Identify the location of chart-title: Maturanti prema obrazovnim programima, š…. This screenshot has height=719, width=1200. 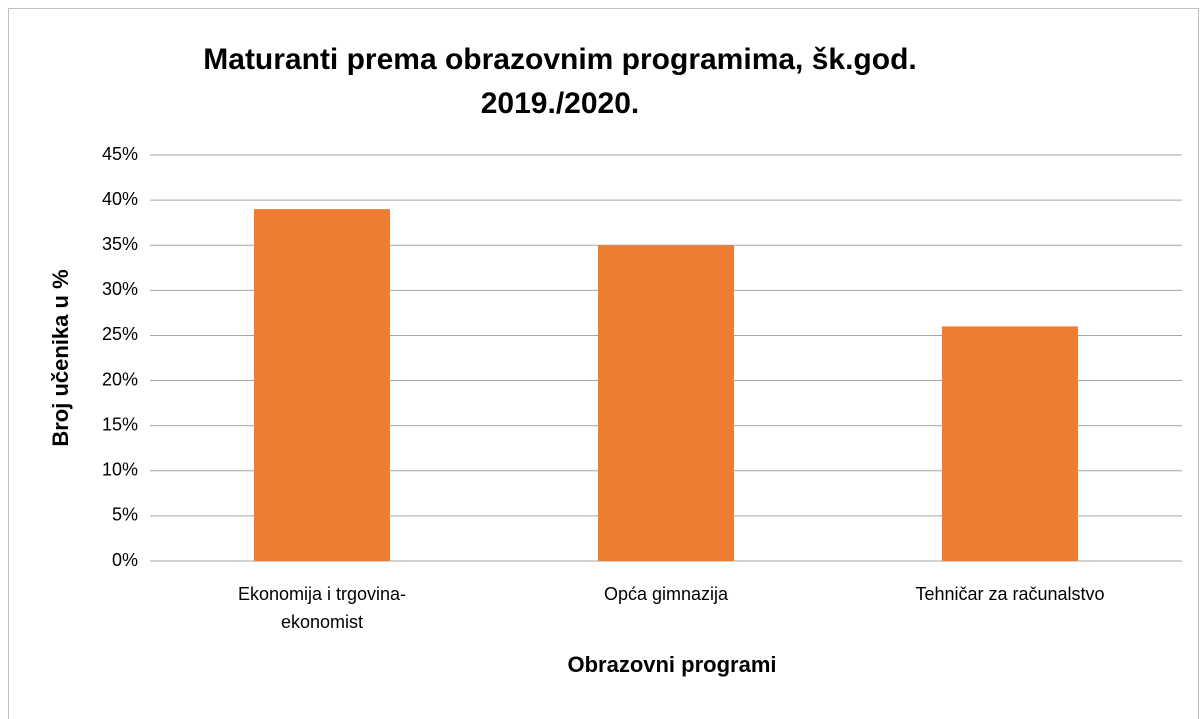
(560, 81).